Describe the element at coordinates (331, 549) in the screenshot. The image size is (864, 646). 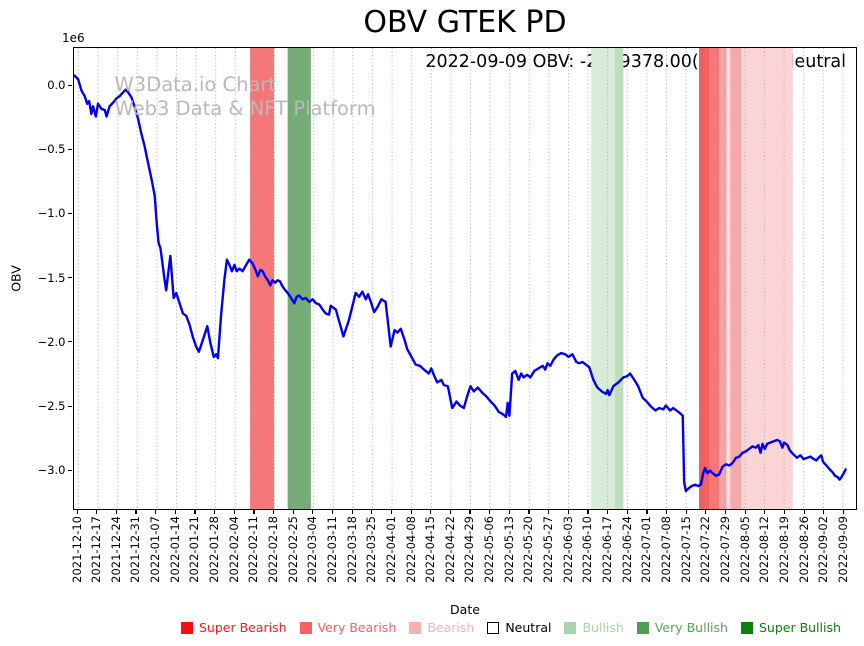
I see `x-tick-label: 2022-03-11` at that location.